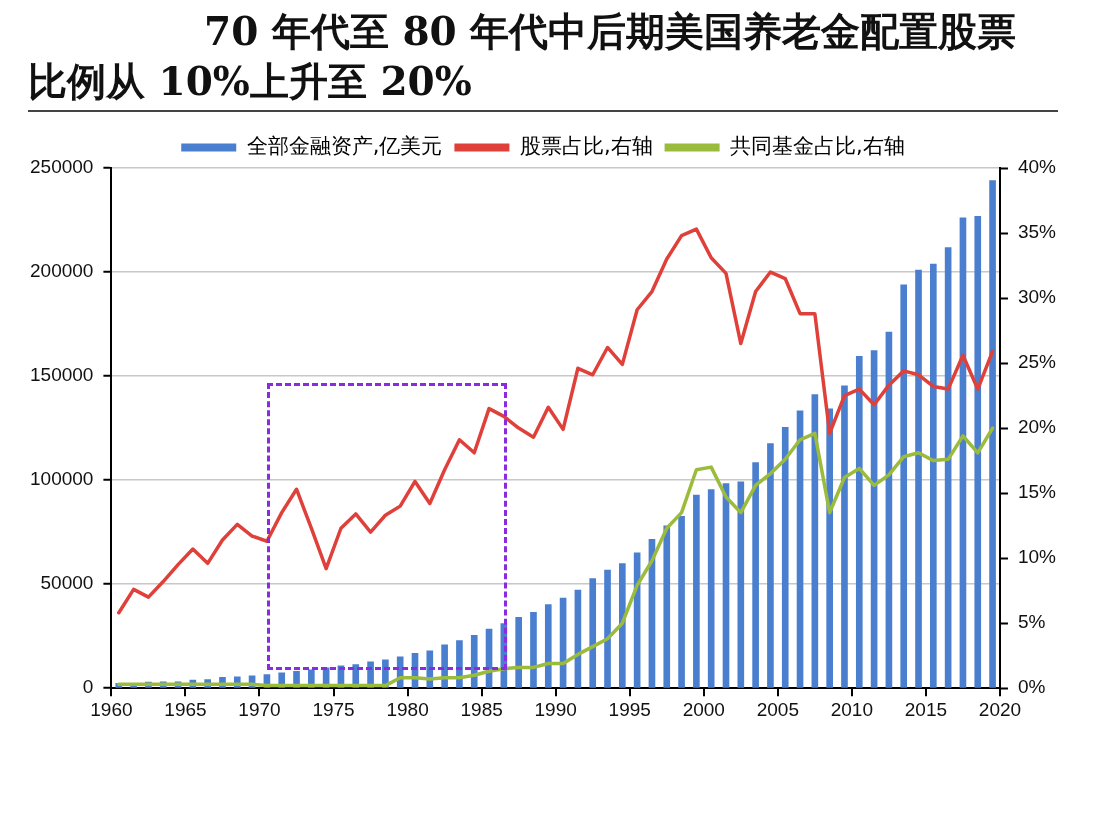 This screenshot has width=1096, height=816. I want to click on x-tick-label: 1995, so click(629, 709).